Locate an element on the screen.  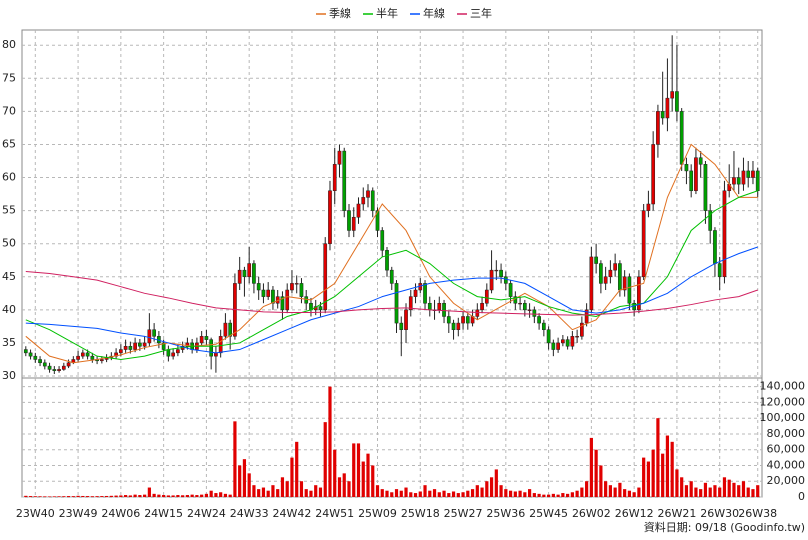
y-tick-label: 60 is located at coordinates (9, 177).